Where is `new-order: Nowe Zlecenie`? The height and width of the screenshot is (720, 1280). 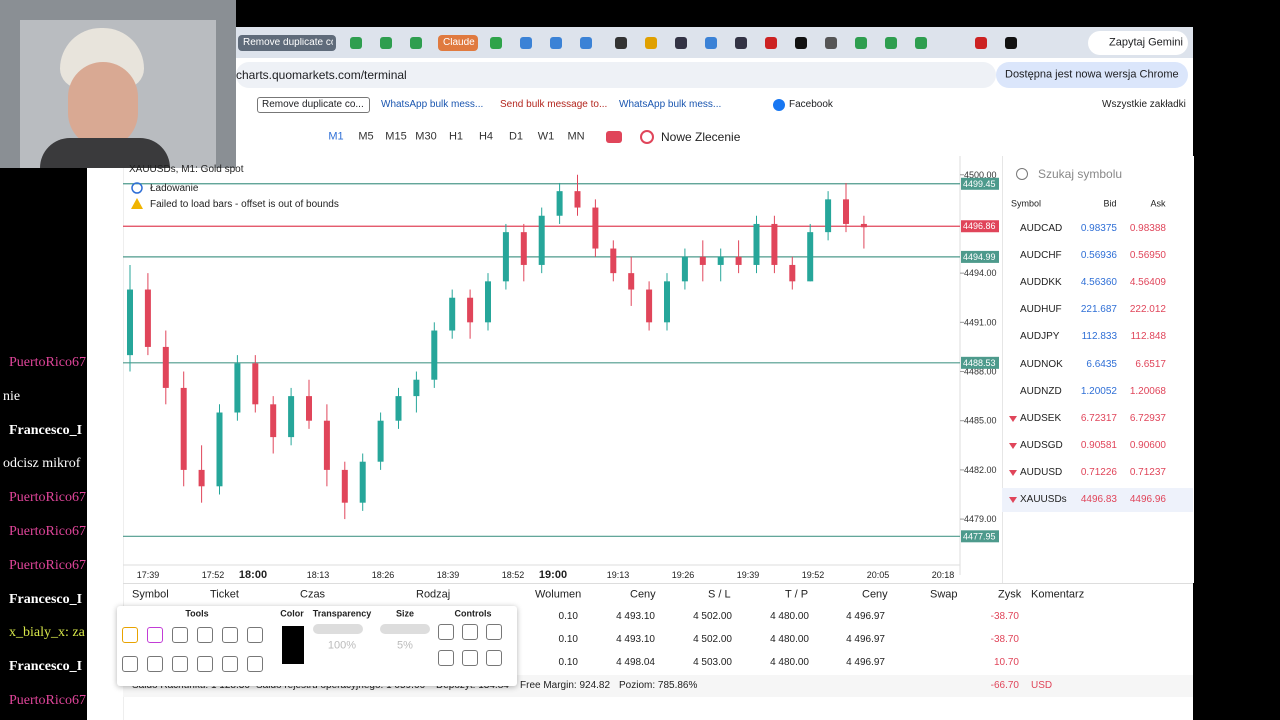 new-order: Nowe Zlecenie is located at coordinates (701, 137).